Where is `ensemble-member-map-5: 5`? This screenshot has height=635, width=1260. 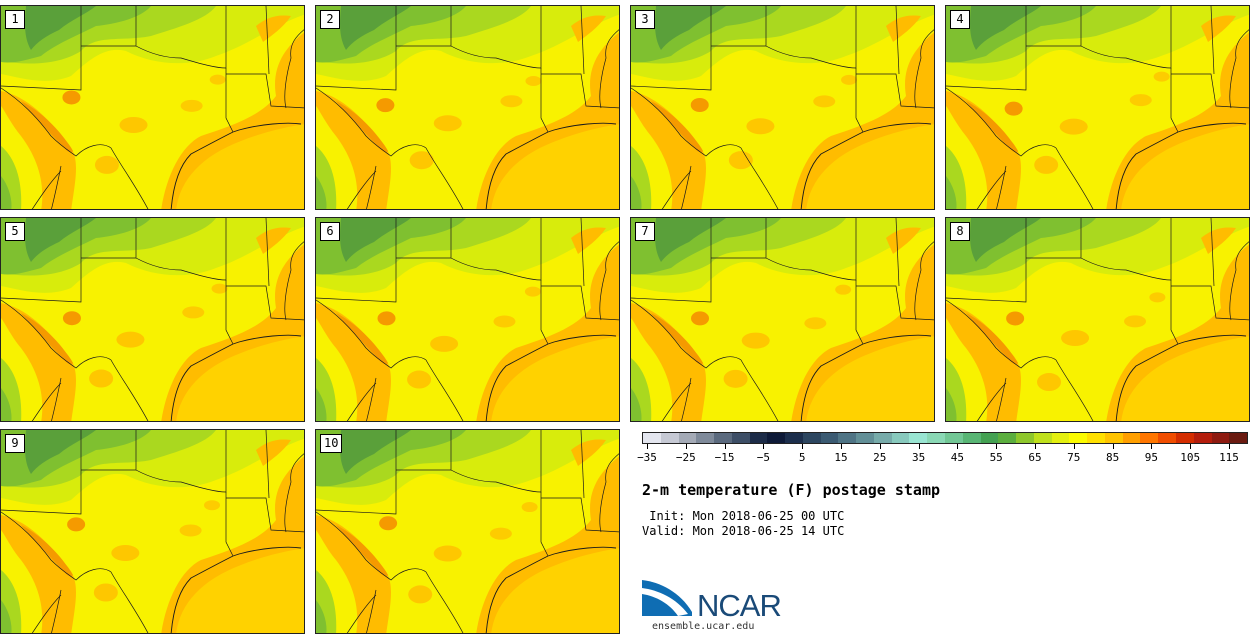
ensemble-member-map-5: 5 is located at coordinates (152, 319).